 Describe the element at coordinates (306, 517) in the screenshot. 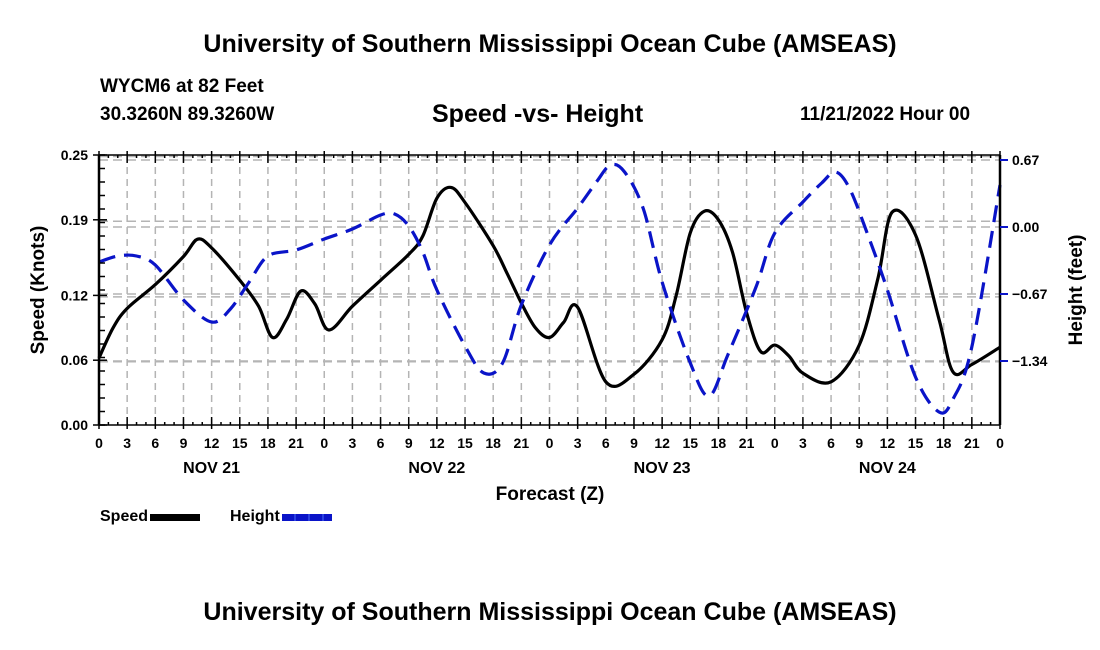

I see `legend-swatch-height` at that location.